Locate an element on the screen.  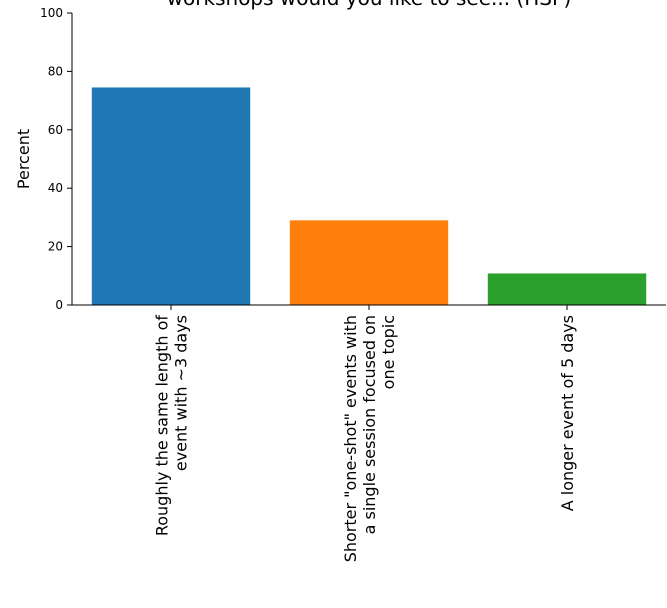
y-axis-ticks: 0 20 40 60 80 100 is located at coordinates (56, 159).